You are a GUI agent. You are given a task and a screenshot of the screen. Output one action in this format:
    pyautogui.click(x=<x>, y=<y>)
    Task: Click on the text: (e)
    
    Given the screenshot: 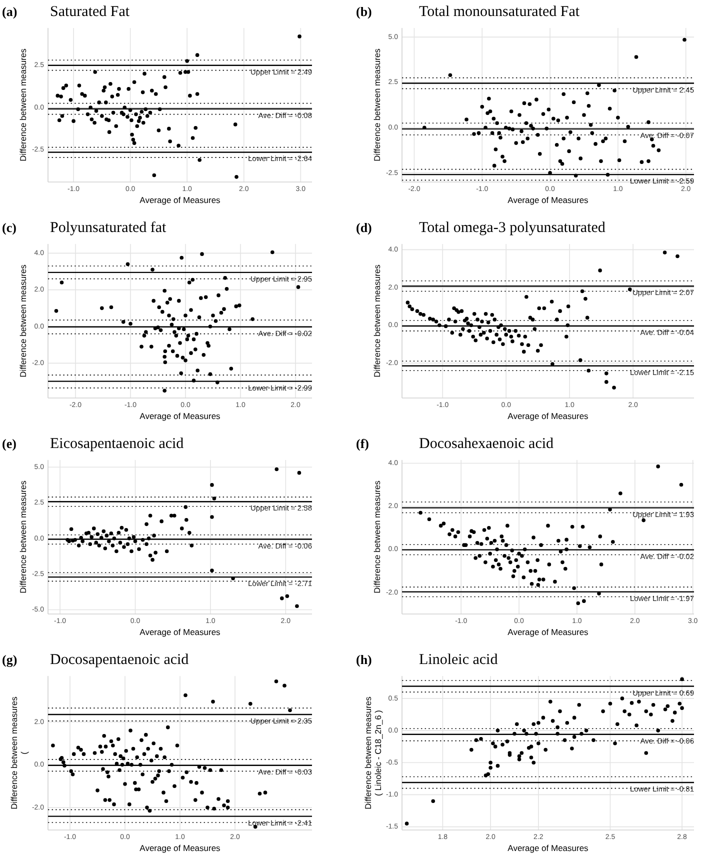 What is the action you would take?
    pyautogui.click(x=9, y=443)
    